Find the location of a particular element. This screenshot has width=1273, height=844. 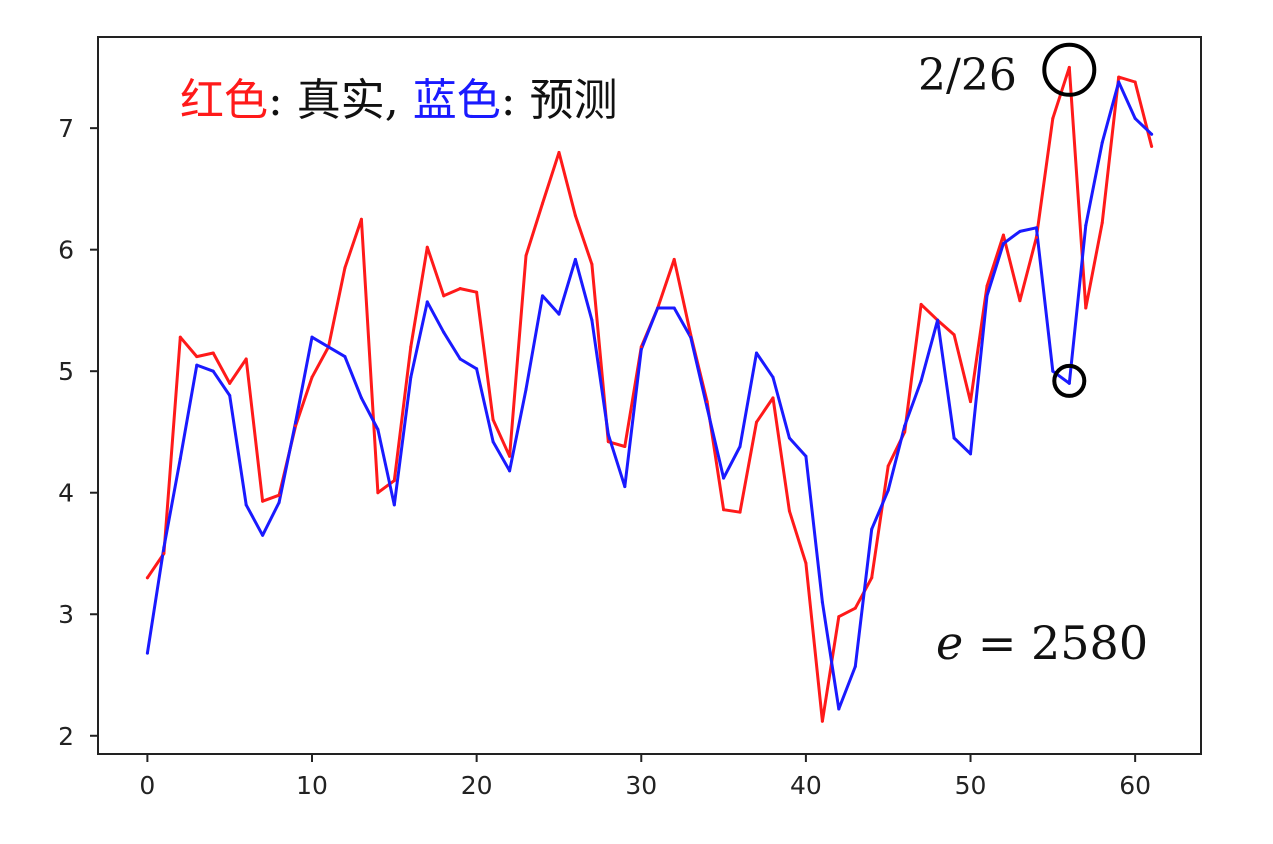

e-annotation: e = 2580 is located at coordinates (1042, 643).